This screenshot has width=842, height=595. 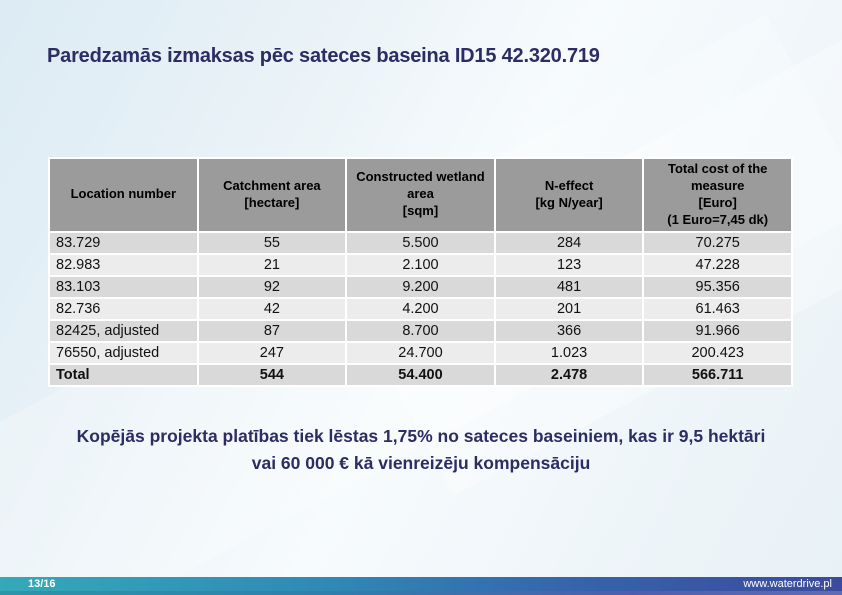 What do you see at coordinates (272, 195) in the screenshot?
I see `header-catchment-area: Catchment area [hectare]` at bounding box center [272, 195].